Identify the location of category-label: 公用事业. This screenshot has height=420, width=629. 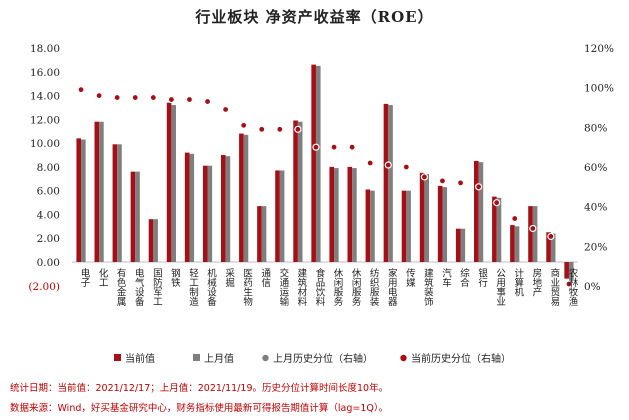
(500, 287).